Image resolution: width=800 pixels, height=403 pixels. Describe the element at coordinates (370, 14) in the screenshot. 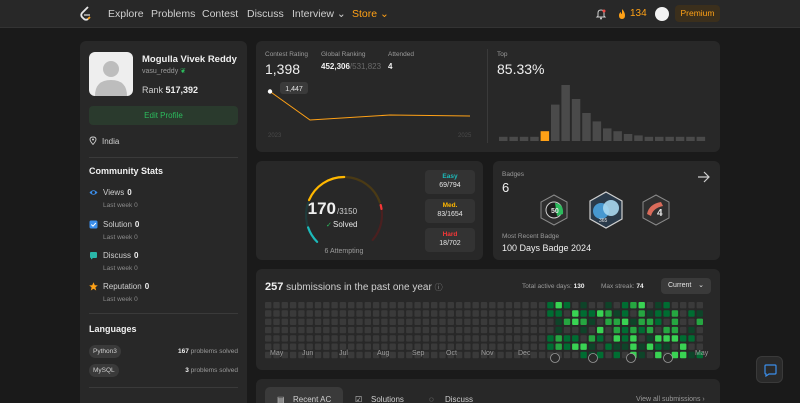

I see `nav-store: Store ⌄` at that location.